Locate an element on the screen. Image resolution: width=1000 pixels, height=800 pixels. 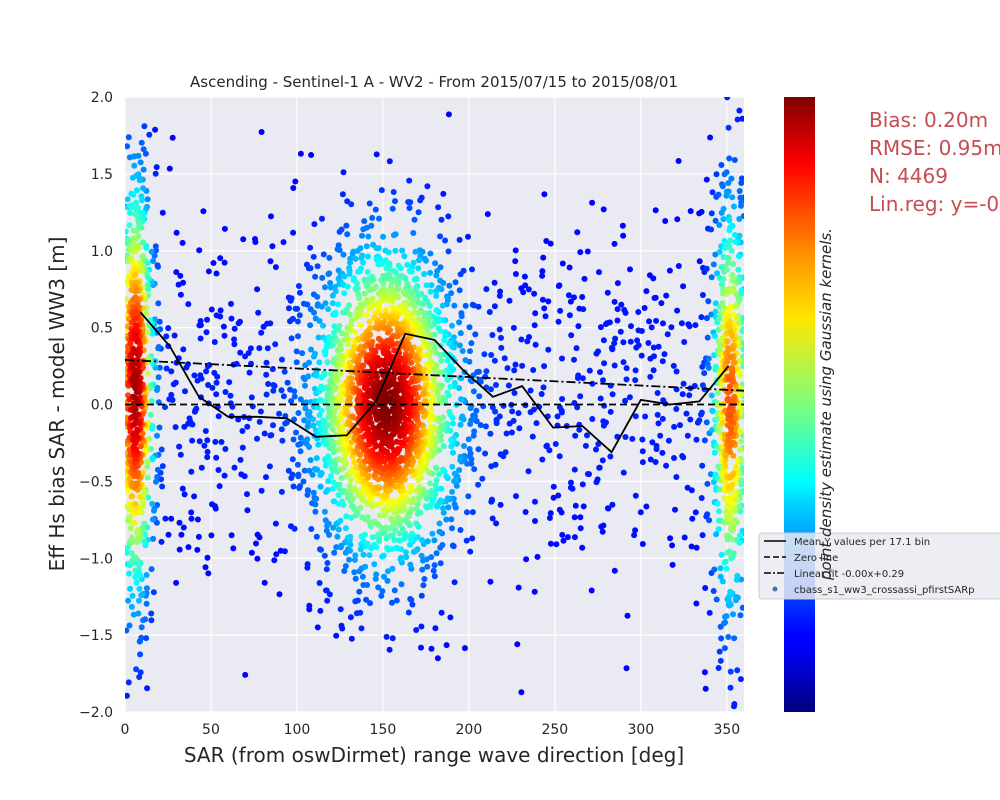
y-tick-label: −0.5 is located at coordinates (96, 482).